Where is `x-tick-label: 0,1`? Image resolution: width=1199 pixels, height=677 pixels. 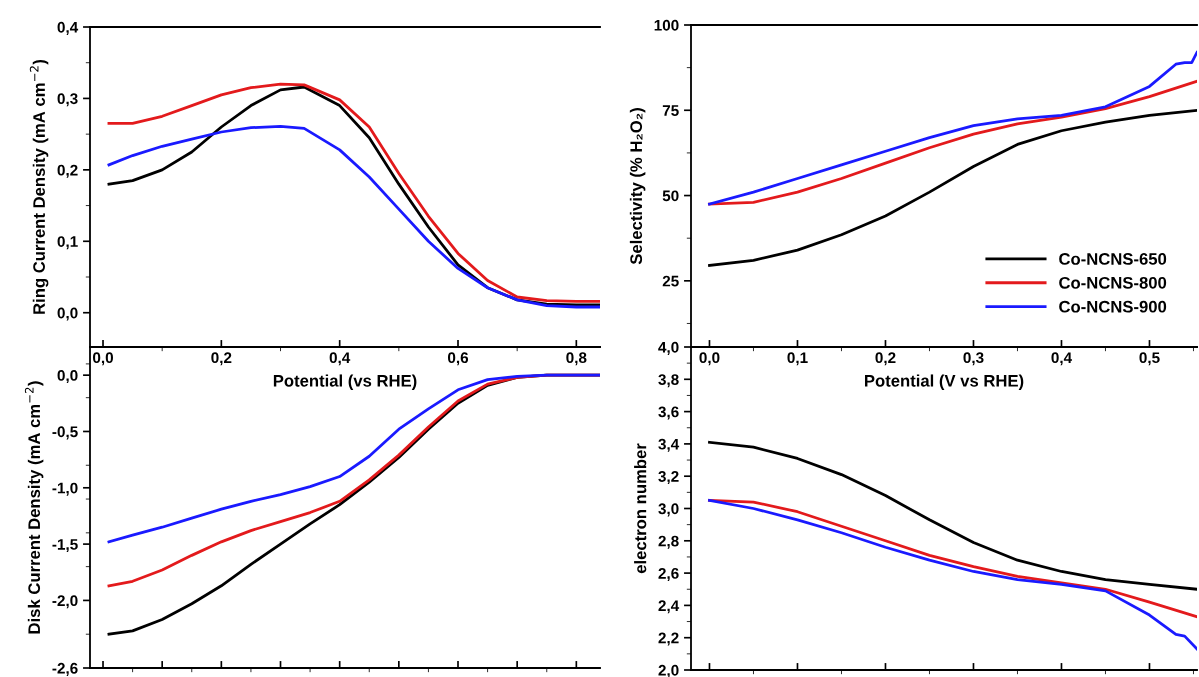
x-tick-label: 0,1 is located at coordinates (797, 359).